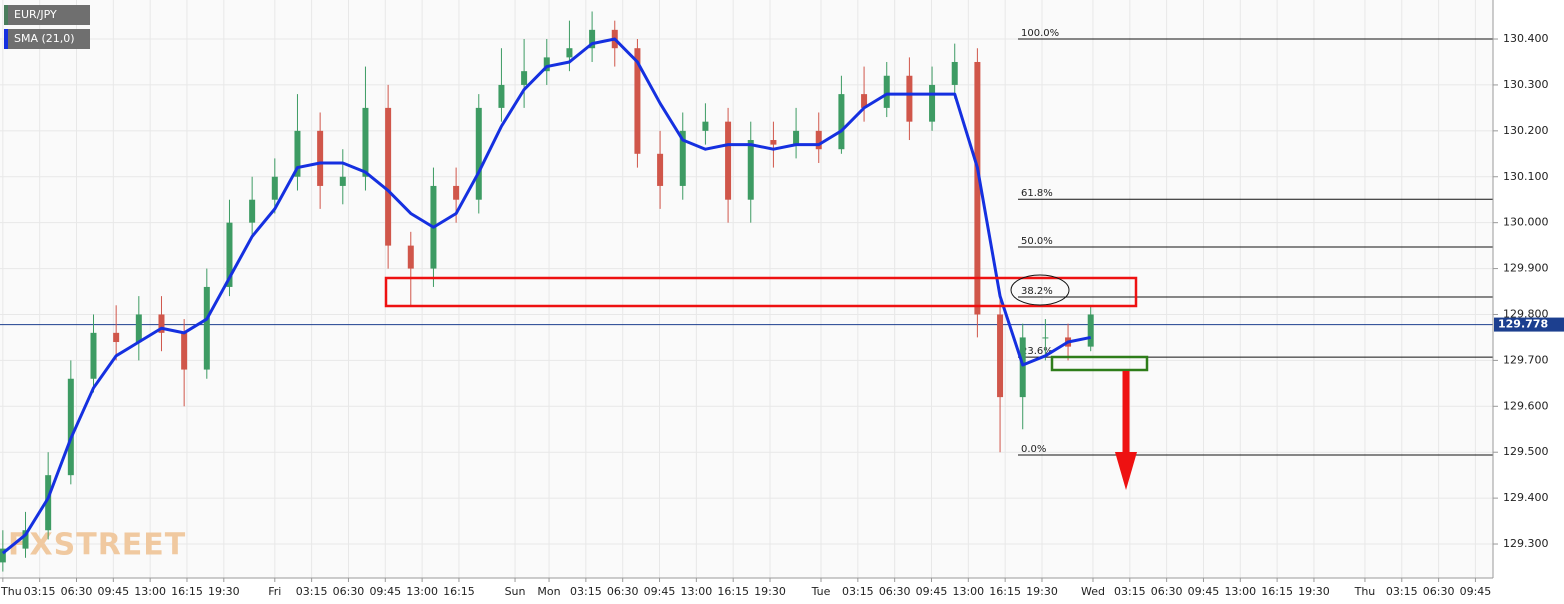  I want to click on x-tick-label: Mon, so click(548, 591).